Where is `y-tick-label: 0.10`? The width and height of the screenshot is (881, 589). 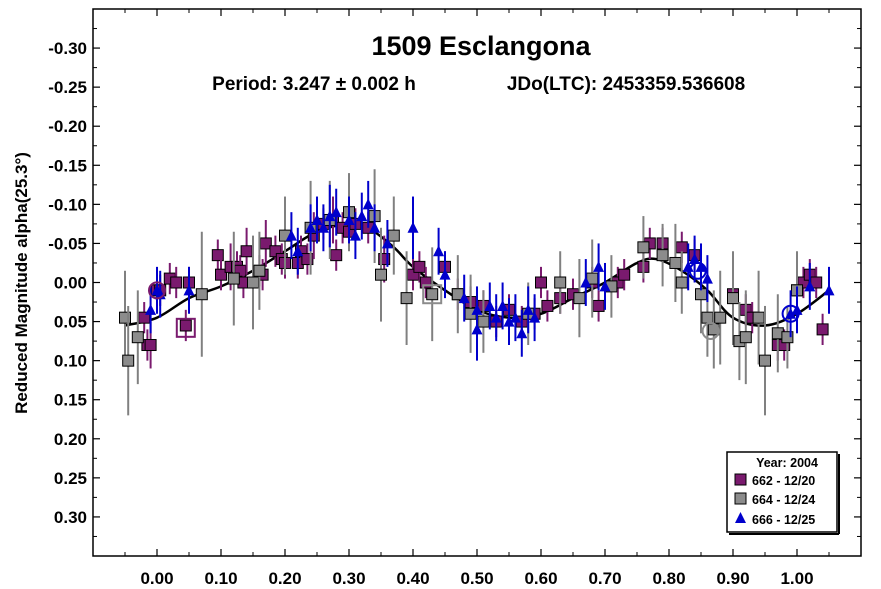
y-tick-label: 0.10 is located at coordinates (70, 361).